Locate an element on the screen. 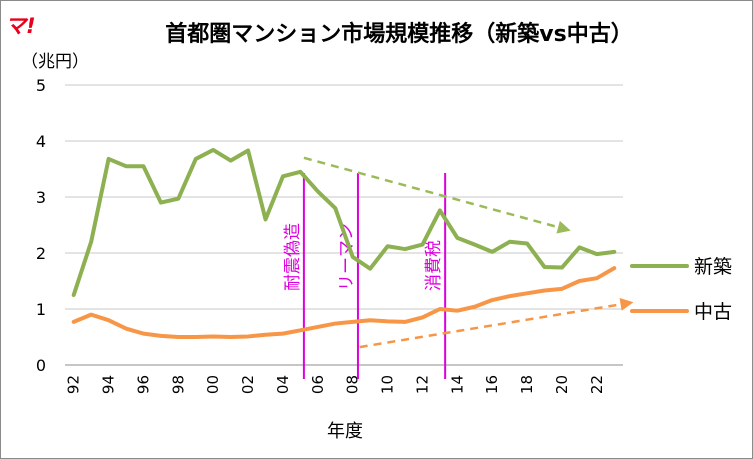 This screenshot has height=459, width=753. legend-label: 新築 is located at coordinates (713, 267).